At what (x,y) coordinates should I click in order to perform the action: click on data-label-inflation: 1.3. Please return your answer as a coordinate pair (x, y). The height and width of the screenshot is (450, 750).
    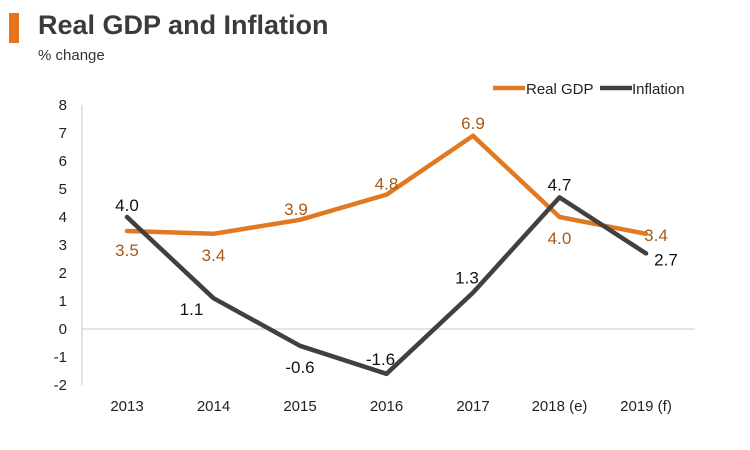
    Looking at the image, I should click on (467, 278).